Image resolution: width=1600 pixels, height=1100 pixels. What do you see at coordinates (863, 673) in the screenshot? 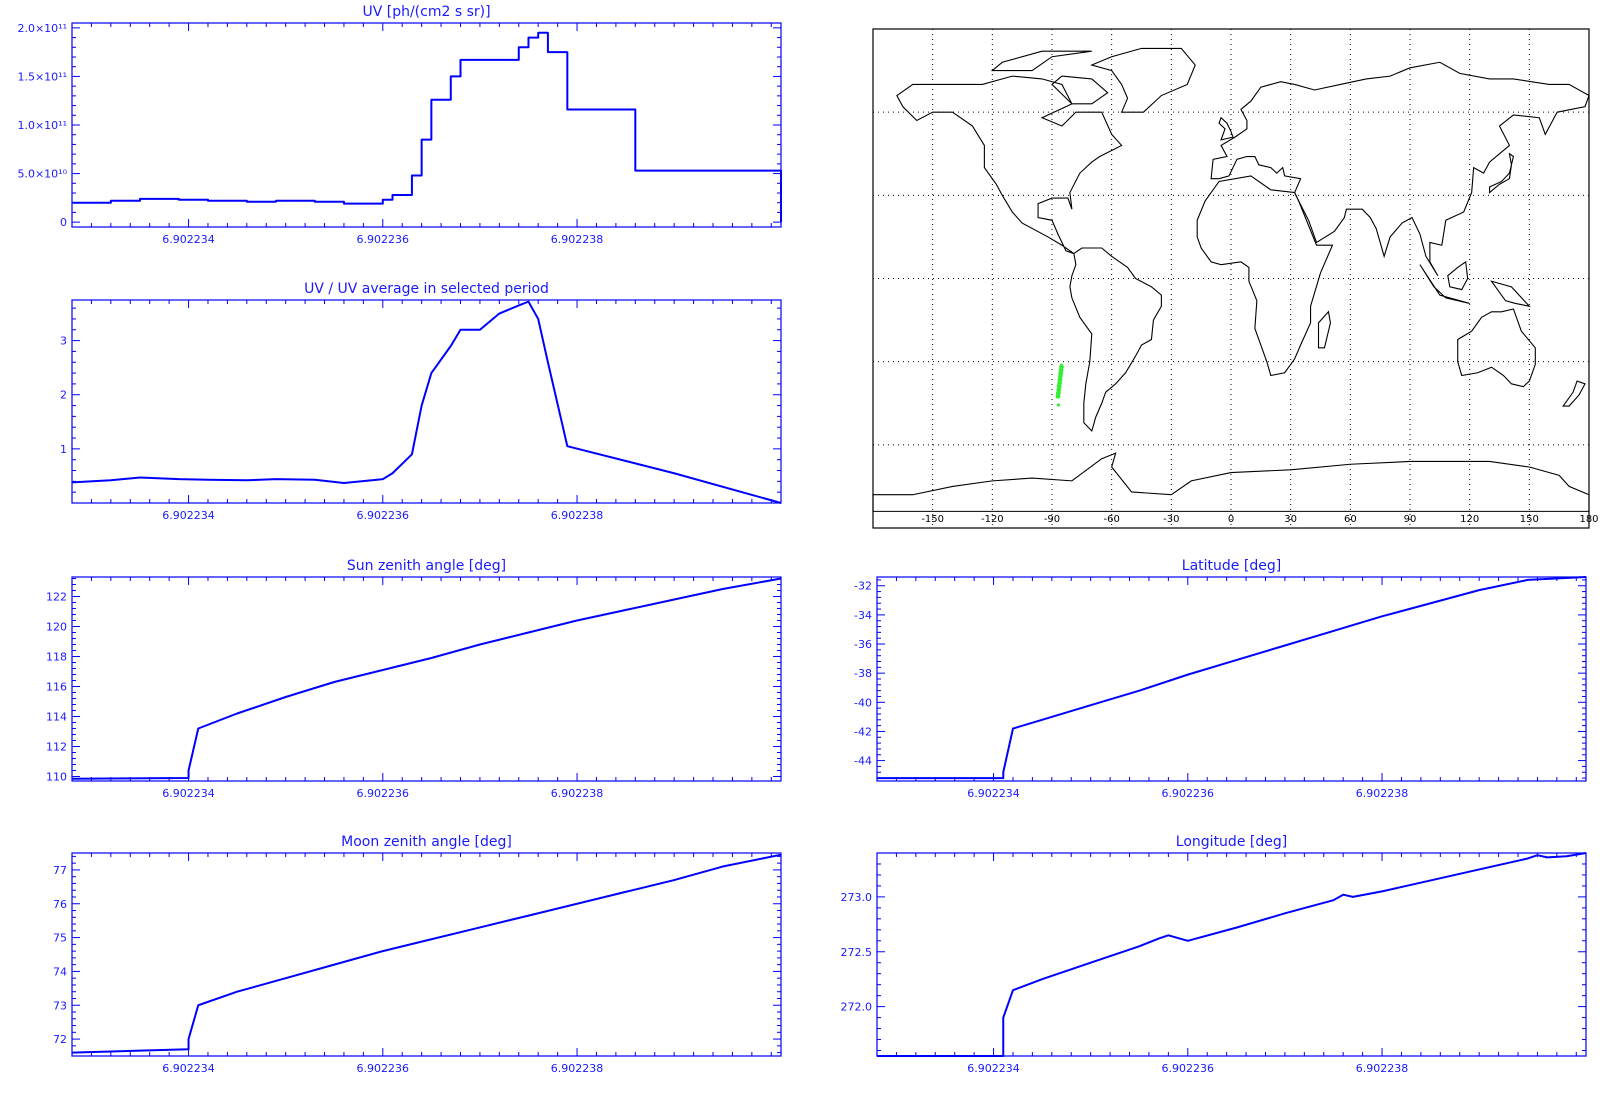
I see `y-tick-label: -38` at bounding box center [863, 673].